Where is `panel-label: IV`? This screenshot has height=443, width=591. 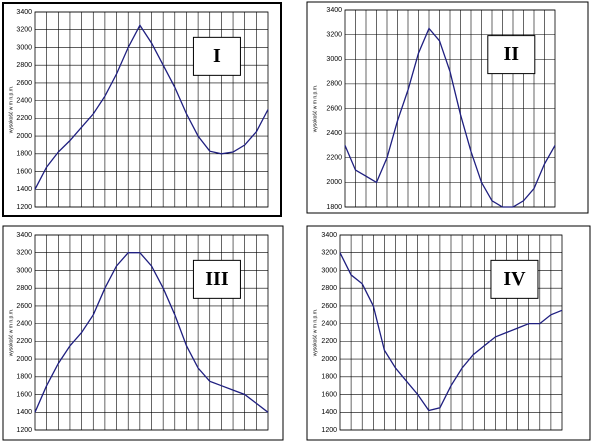 panel-label: IV is located at coordinates (514, 279).